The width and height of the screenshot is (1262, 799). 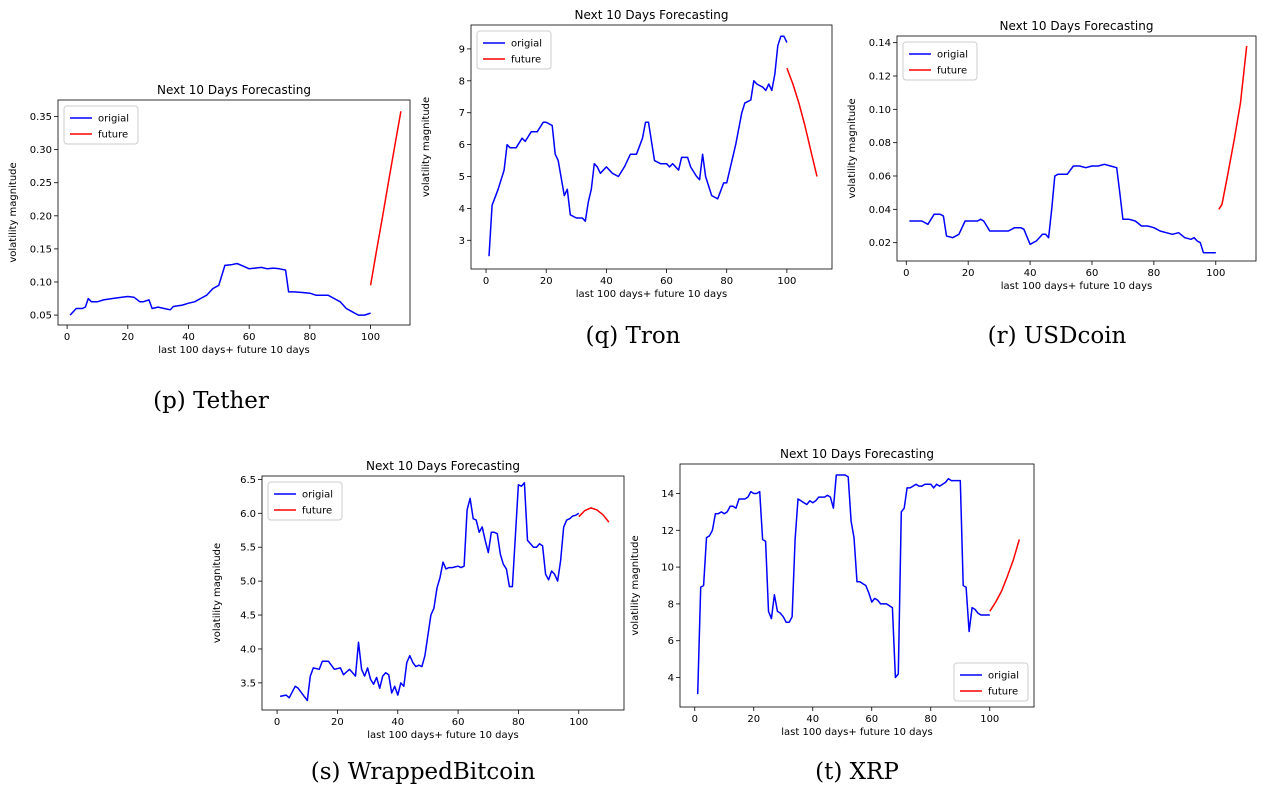 I want to click on tether-series-origial-line, so click(x=220, y=289).